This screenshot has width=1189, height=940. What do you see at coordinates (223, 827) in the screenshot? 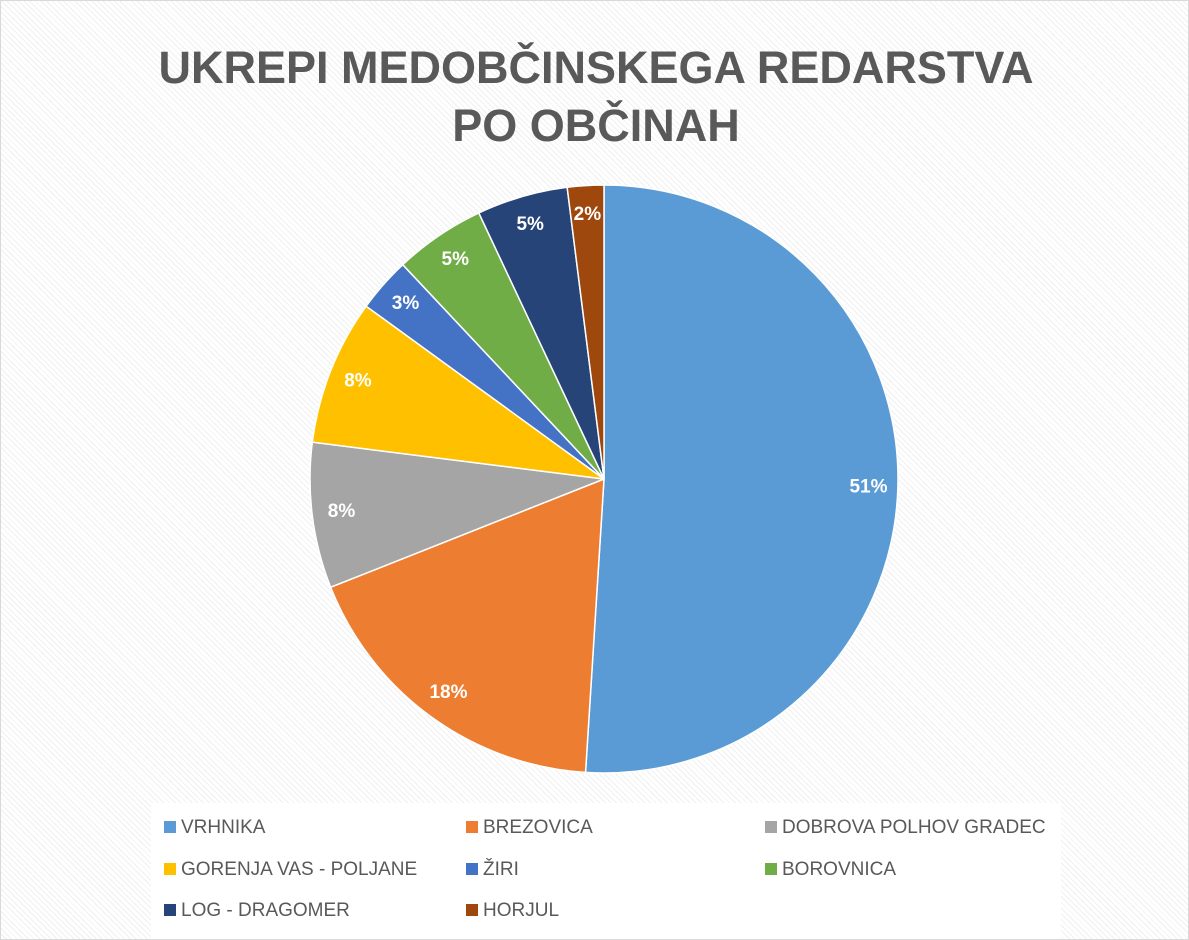
I see `legend-label: VRHNIKA` at bounding box center [223, 827].